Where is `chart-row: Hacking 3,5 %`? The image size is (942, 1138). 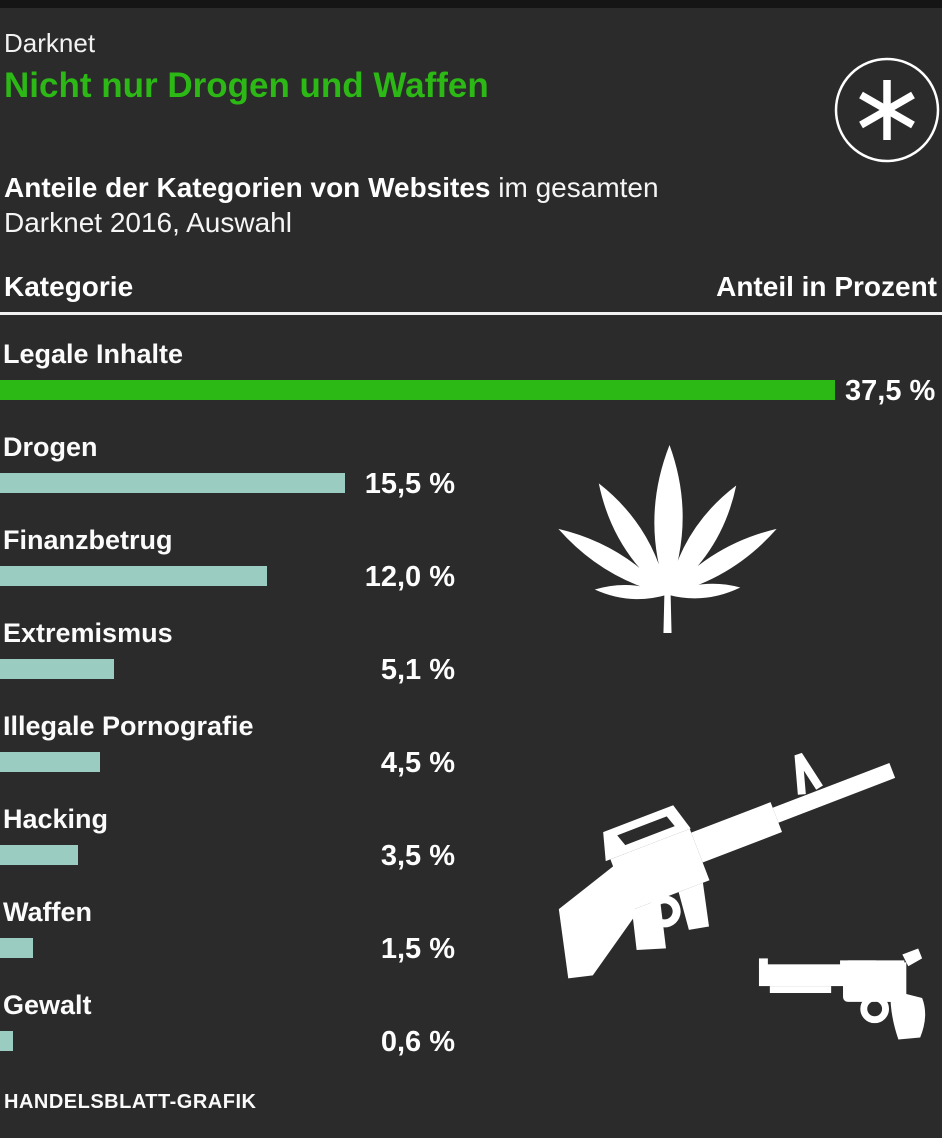 chart-row: Hacking 3,5 % is located at coordinates (471, 852).